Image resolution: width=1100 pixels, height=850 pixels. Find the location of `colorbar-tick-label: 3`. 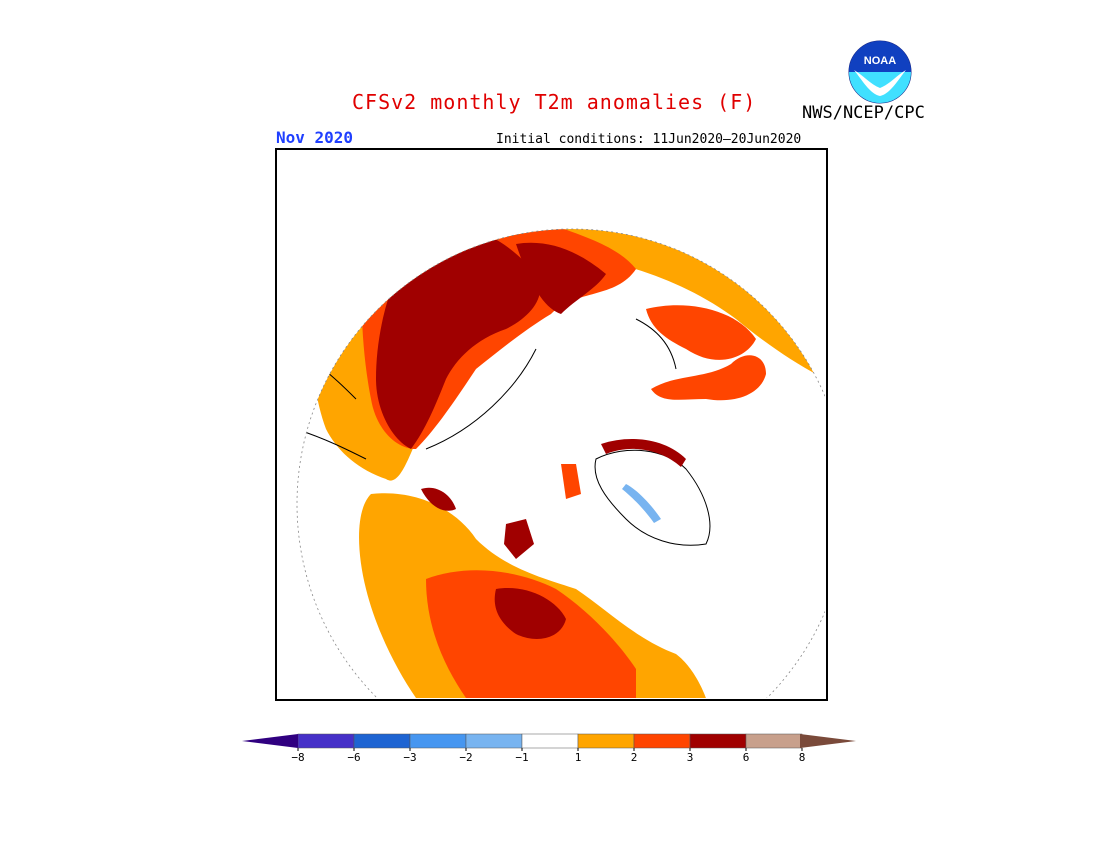

colorbar-tick-label: 3 is located at coordinates (690, 757).